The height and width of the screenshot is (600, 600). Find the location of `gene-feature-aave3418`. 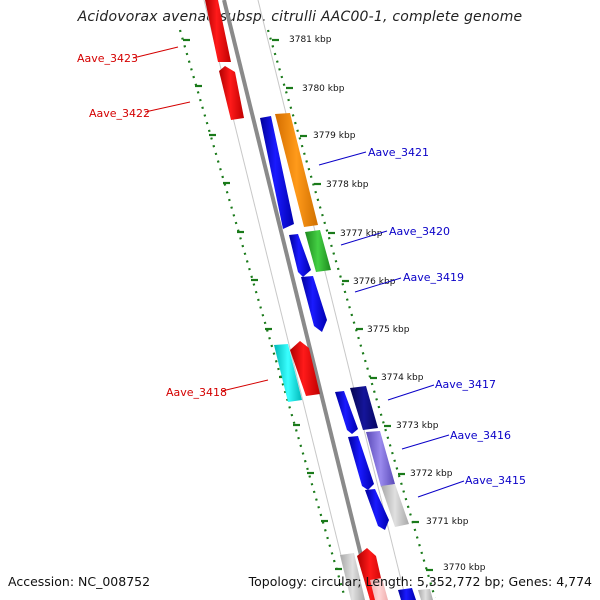

gene-feature-aave3418 is located at coordinates (288, 373).